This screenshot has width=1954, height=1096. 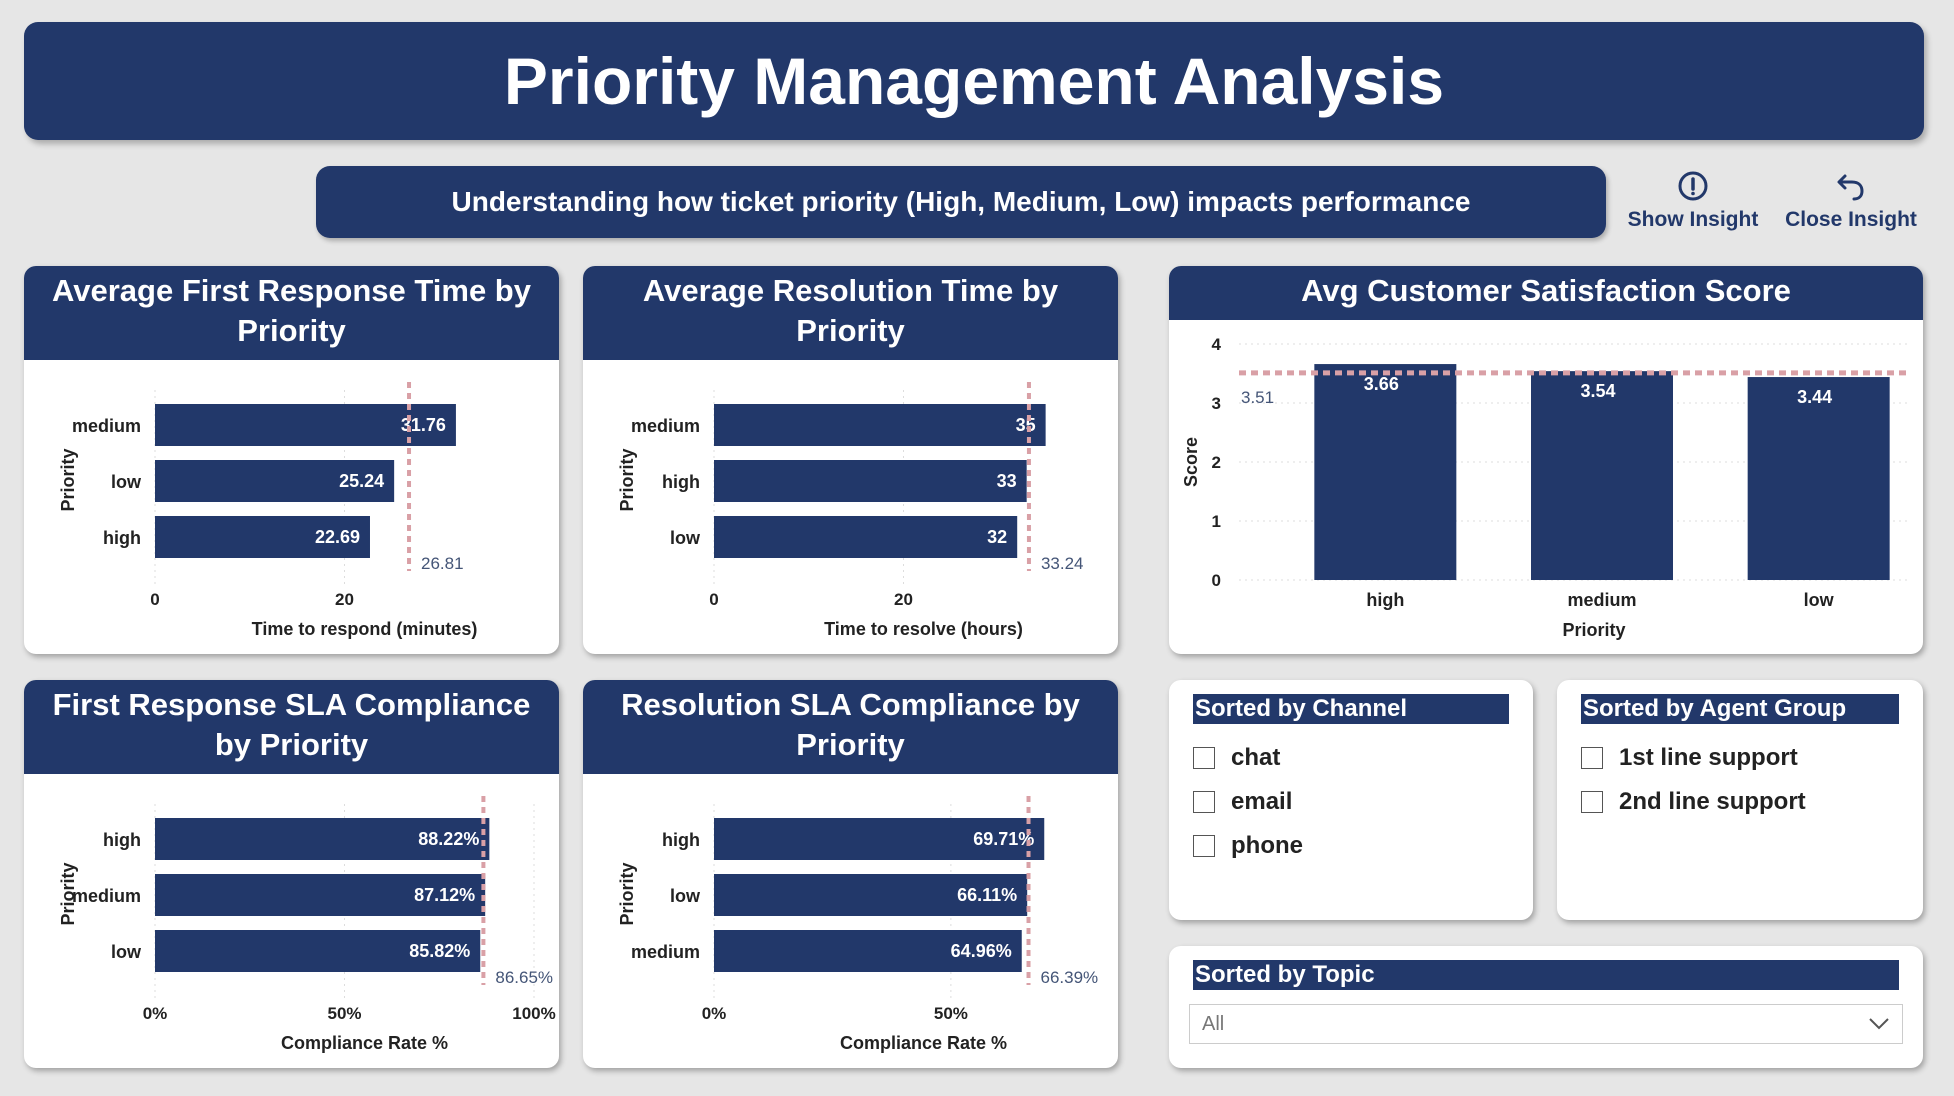 What do you see at coordinates (1003, 839) in the screenshot?
I see `bar-value-label: 69.71%` at bounding box center [1003, 839].